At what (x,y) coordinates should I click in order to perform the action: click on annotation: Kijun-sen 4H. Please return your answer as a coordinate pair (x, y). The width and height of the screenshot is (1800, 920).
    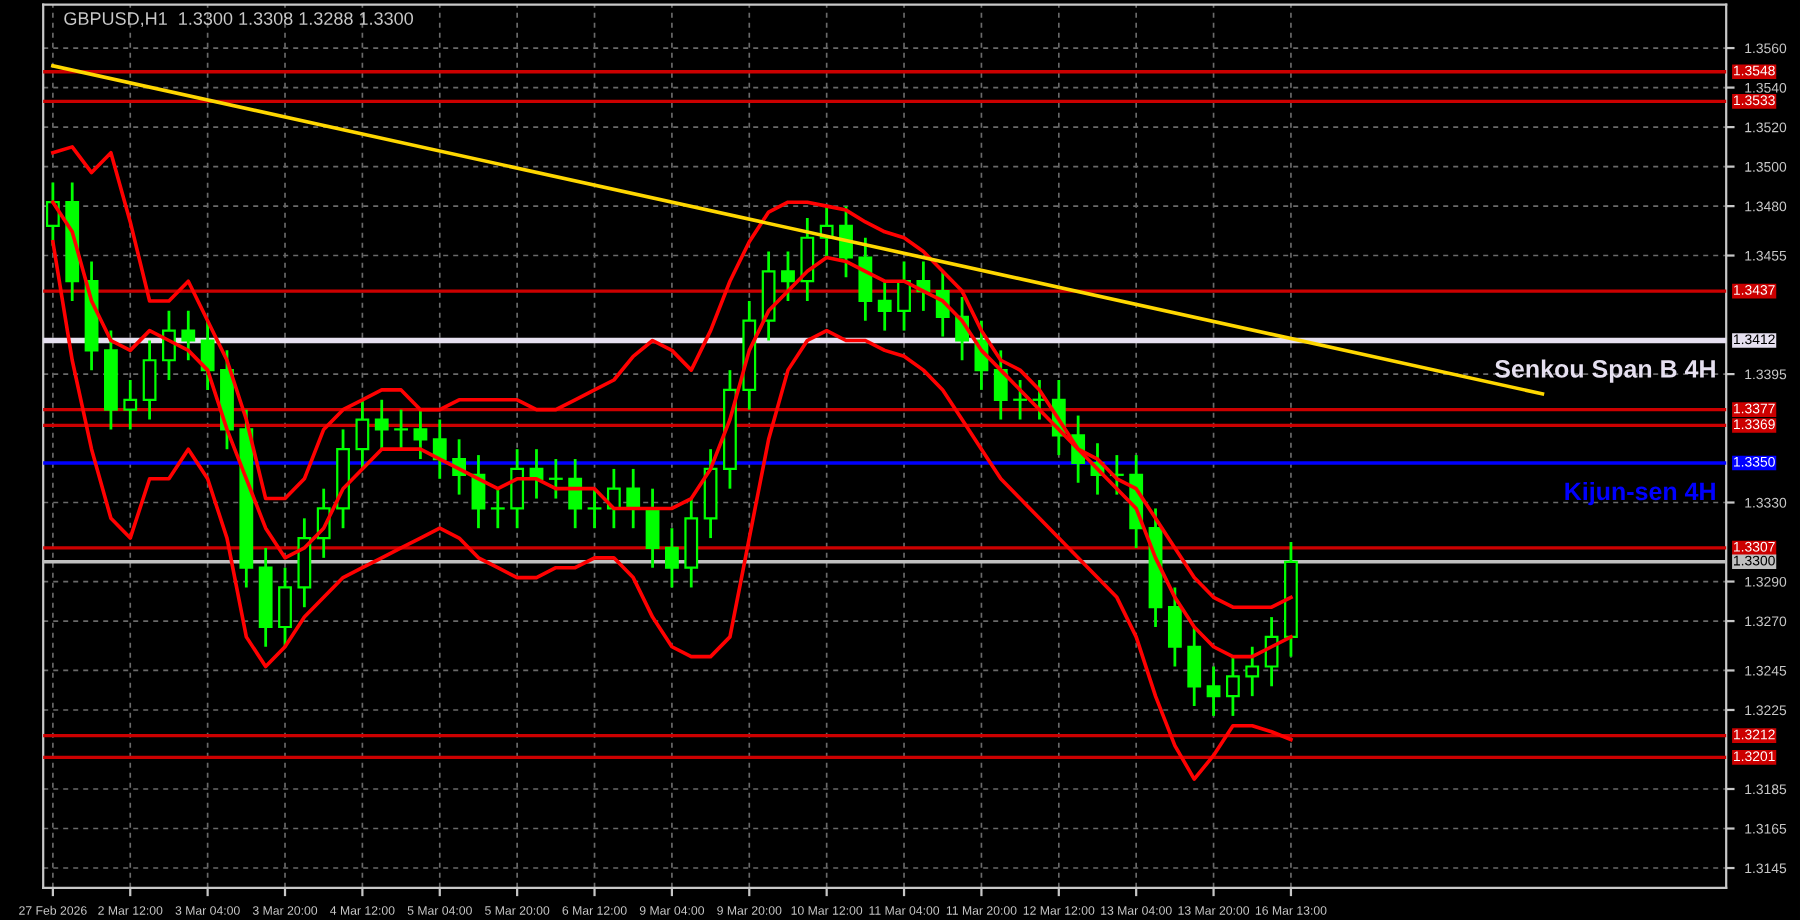
    Looking at the image, I should click on (1640, 493).